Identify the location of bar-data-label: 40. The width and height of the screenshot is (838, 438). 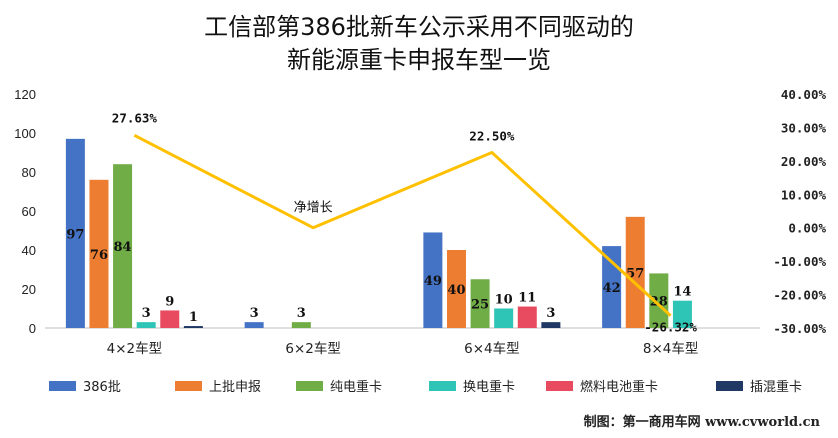
(456, 290).